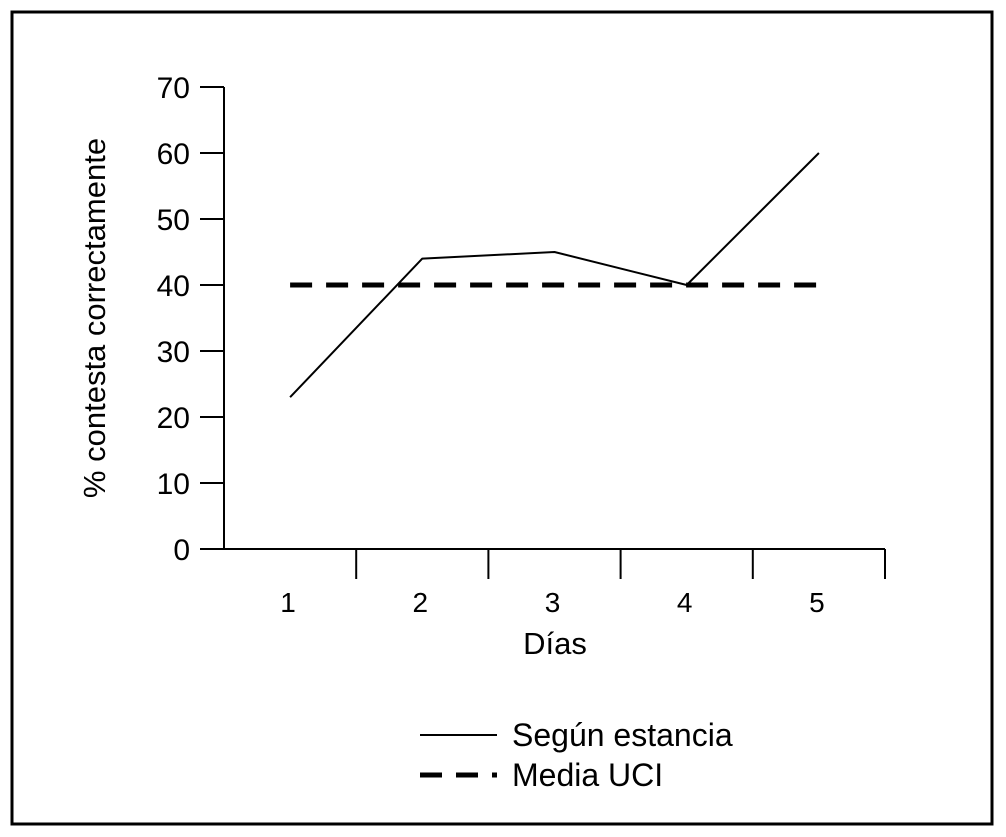  Describe the element at coordinates (173, 88) in the screenshot. I see `y-tick-label: 70` at that location.